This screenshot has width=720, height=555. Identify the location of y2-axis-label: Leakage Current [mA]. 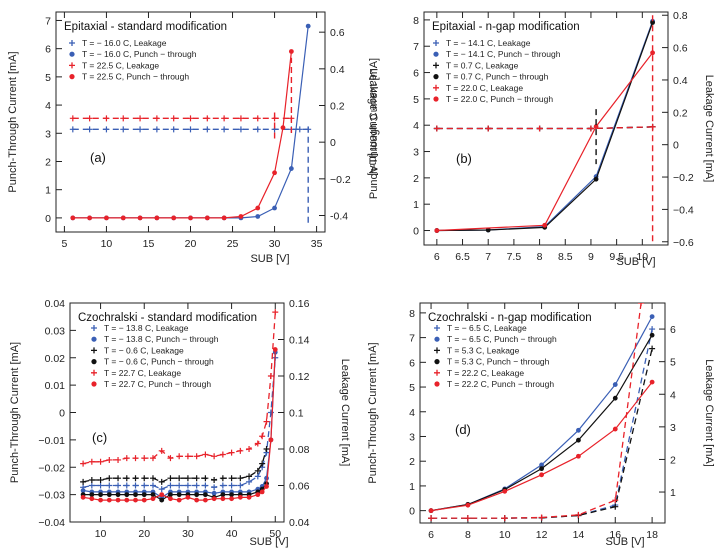
(345, 413).